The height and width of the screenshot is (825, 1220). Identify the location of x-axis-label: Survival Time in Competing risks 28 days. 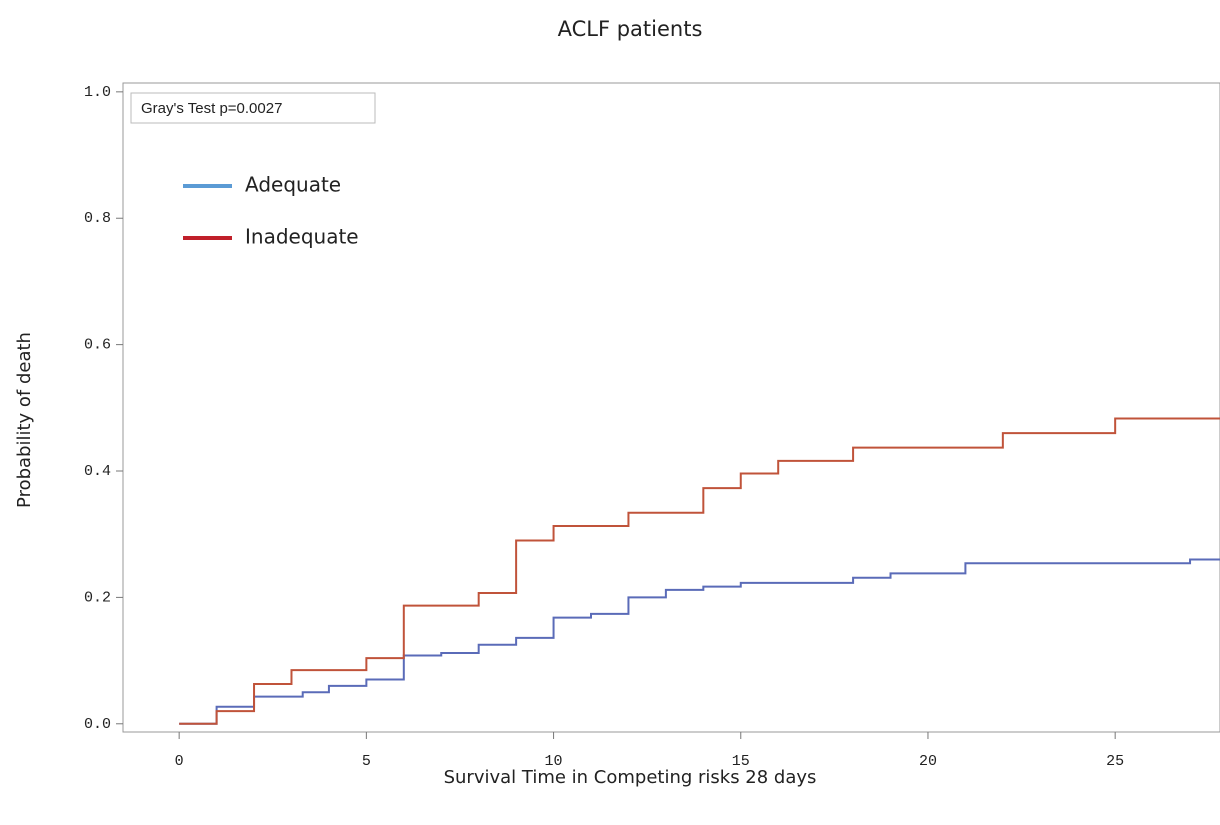
(630, 777).